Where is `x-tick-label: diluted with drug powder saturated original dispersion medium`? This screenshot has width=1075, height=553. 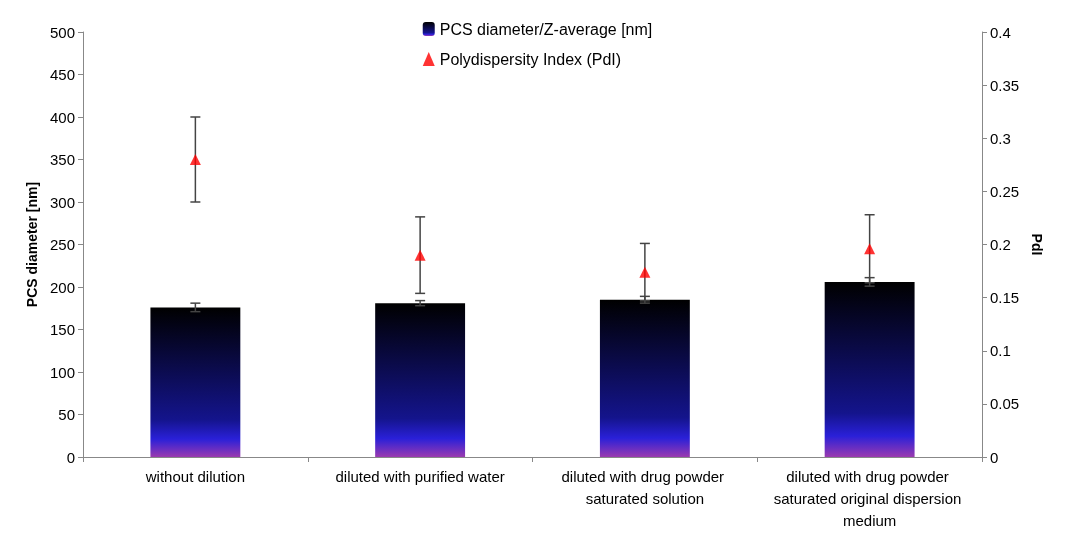 x-tick-label: diluted with drug powder saturated original dispersion medium is located at coordinates (869, 498).